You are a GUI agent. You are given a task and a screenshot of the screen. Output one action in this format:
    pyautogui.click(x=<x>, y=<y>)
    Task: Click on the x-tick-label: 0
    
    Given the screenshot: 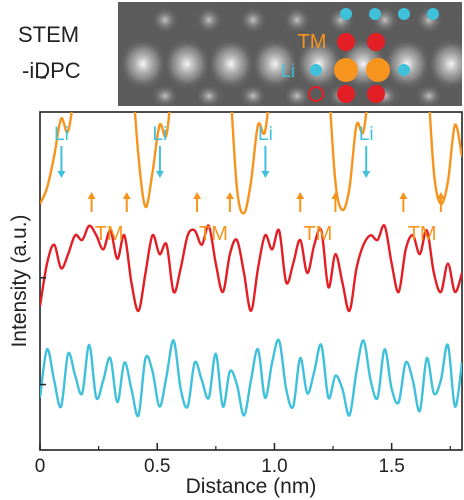 What is the action you would take?
    pyautogui.click(x=40, y=466)
    